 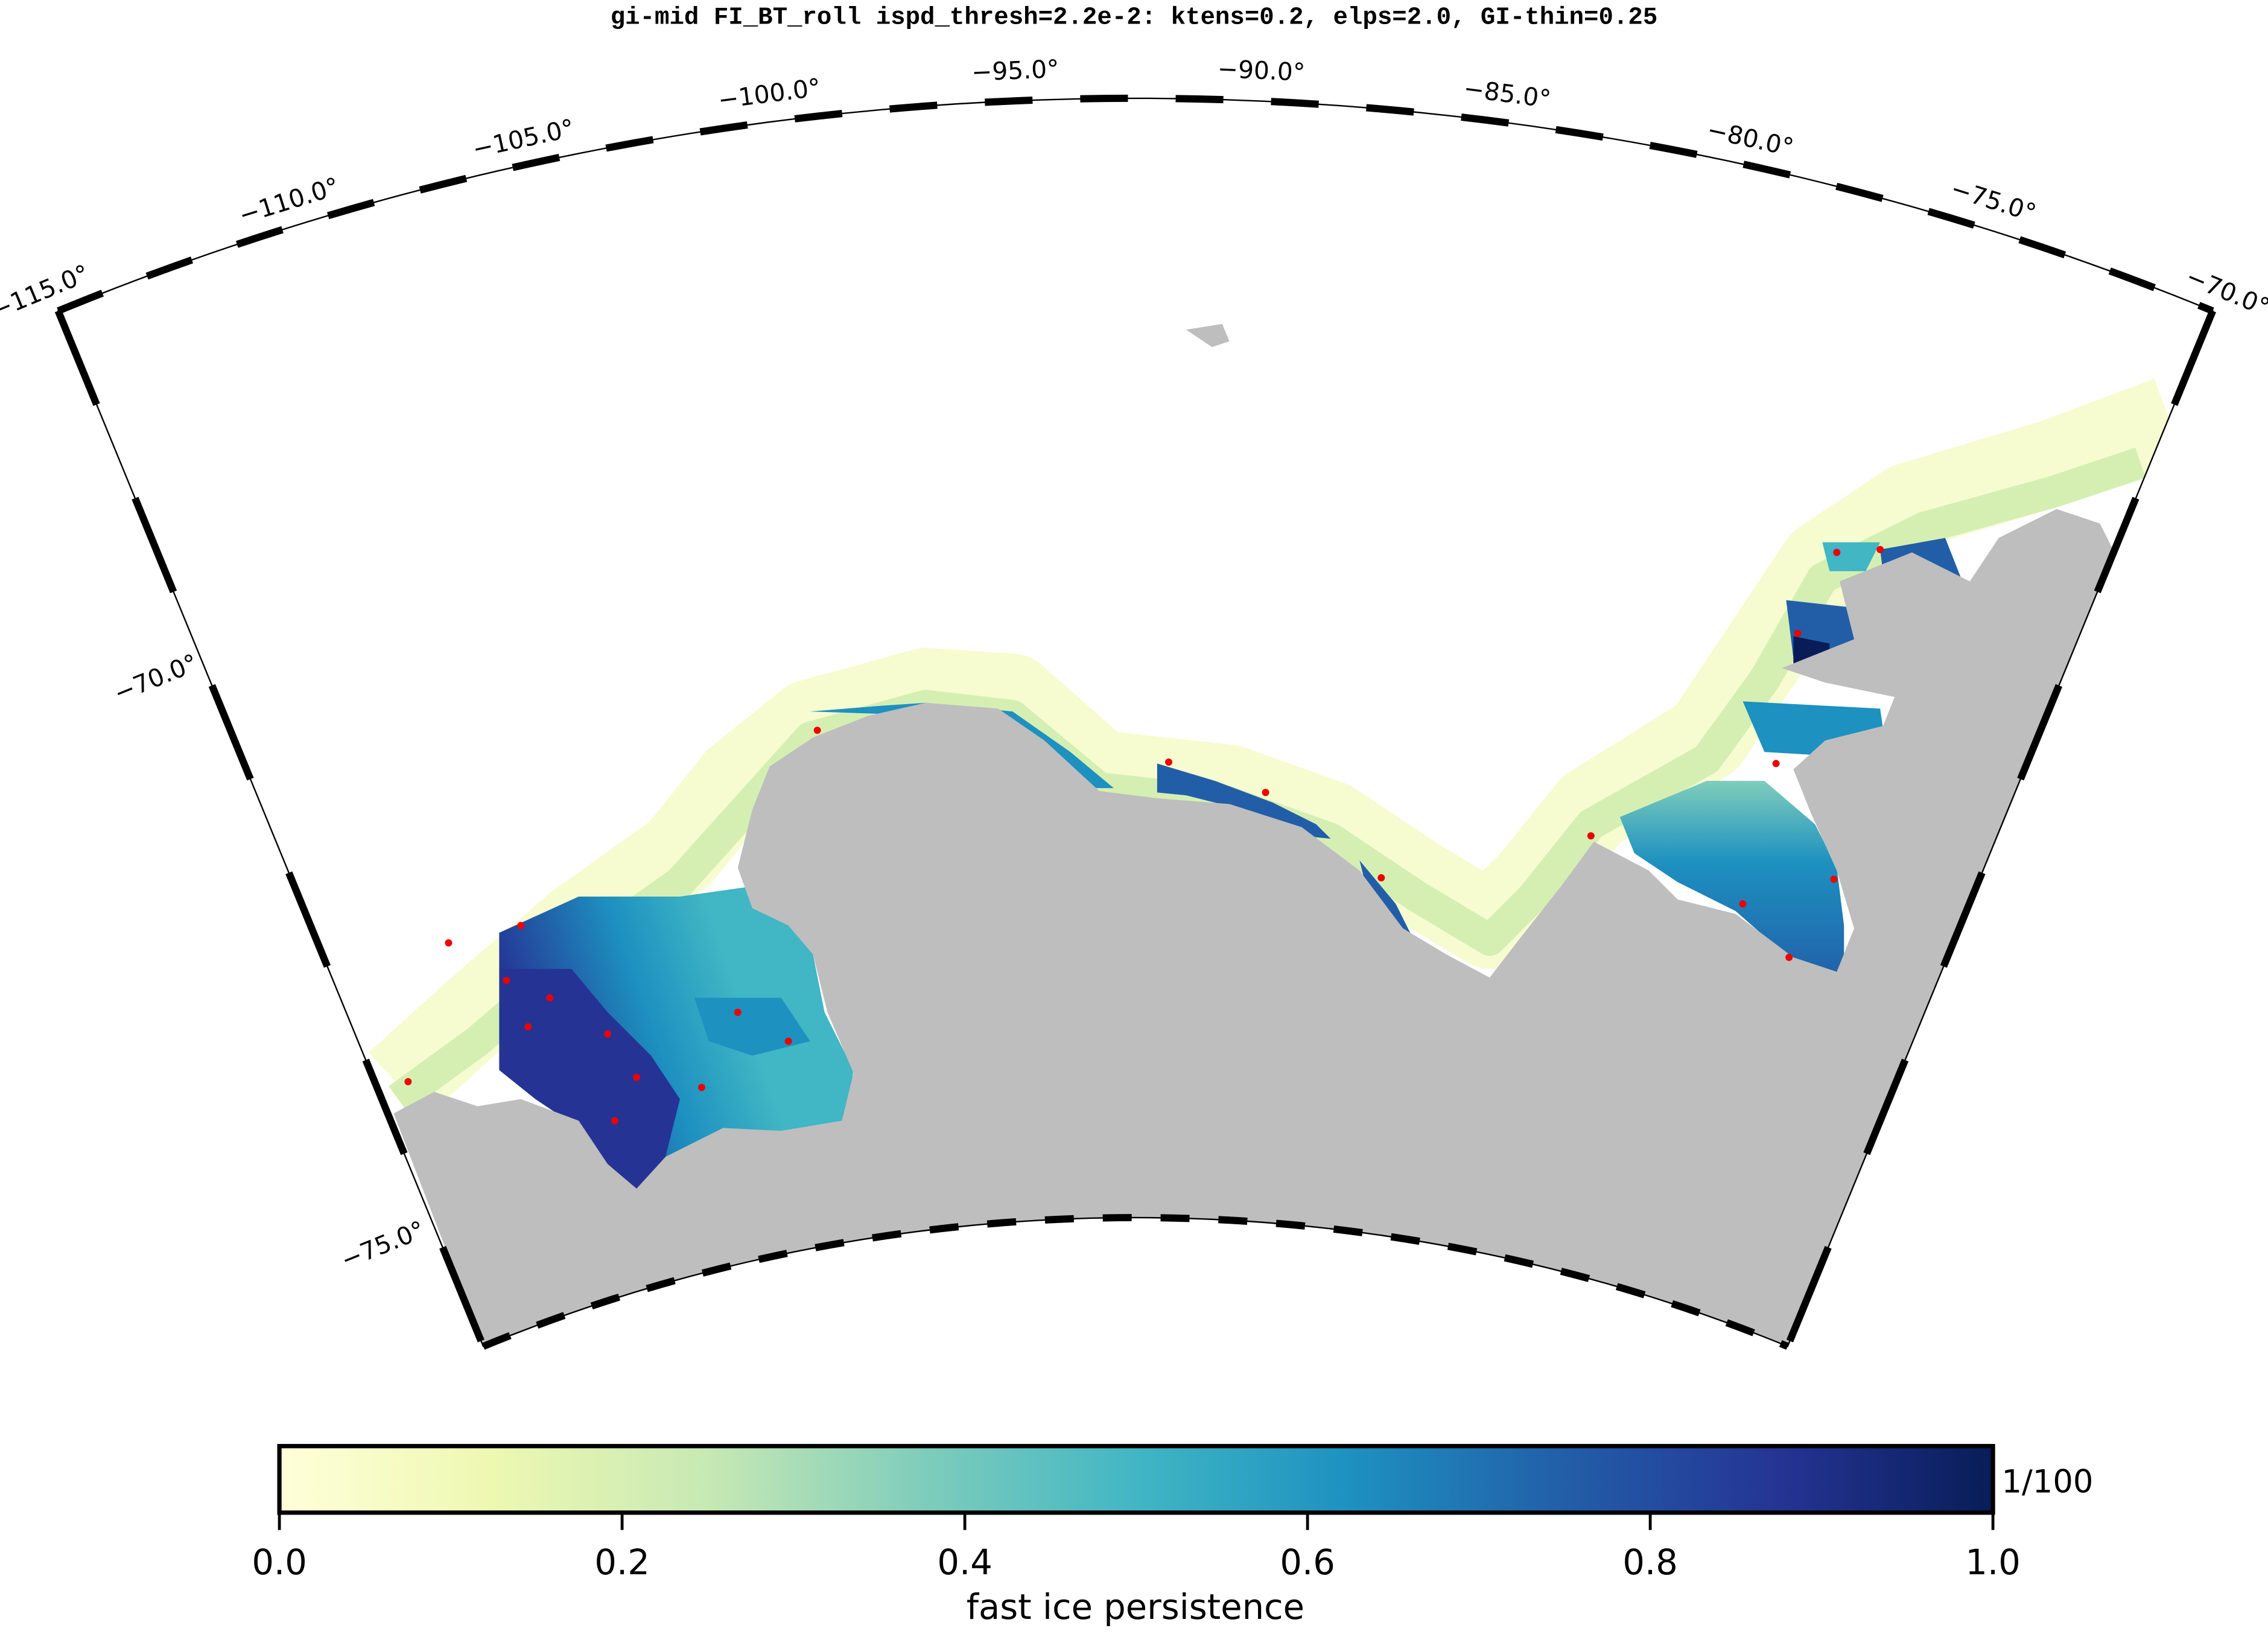 I want to click on lon-label: −95.0°, so click(x=1015, y=70).